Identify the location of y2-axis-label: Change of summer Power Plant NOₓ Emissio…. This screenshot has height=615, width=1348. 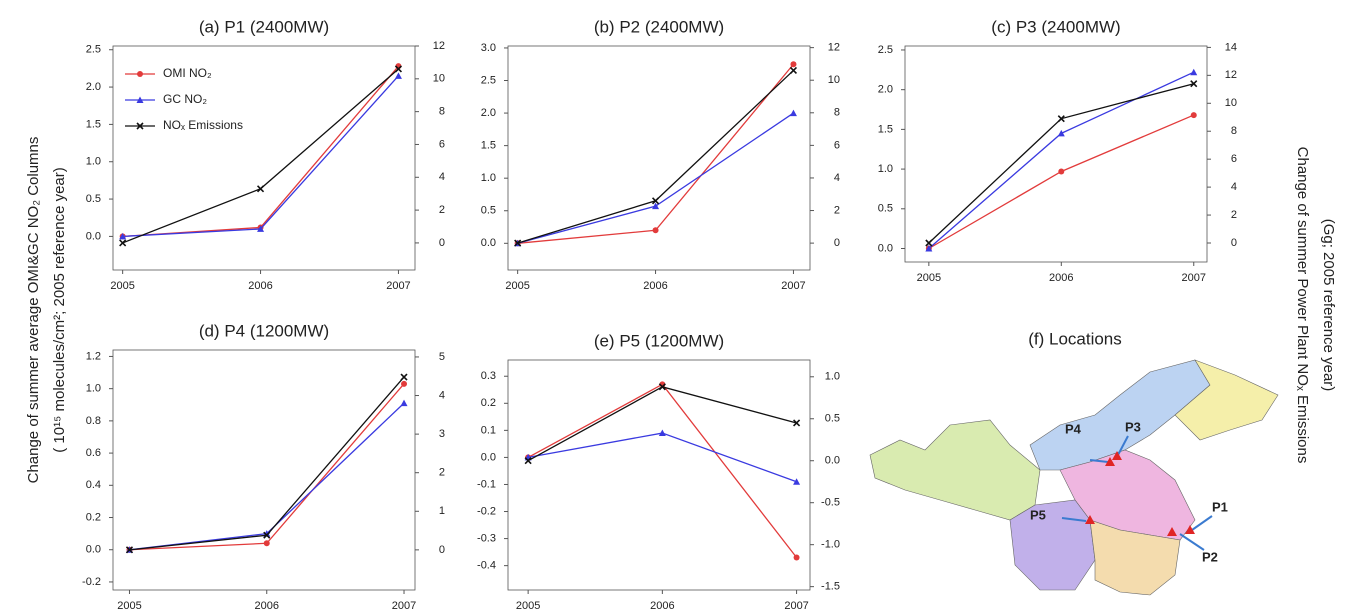
(1302, 305).